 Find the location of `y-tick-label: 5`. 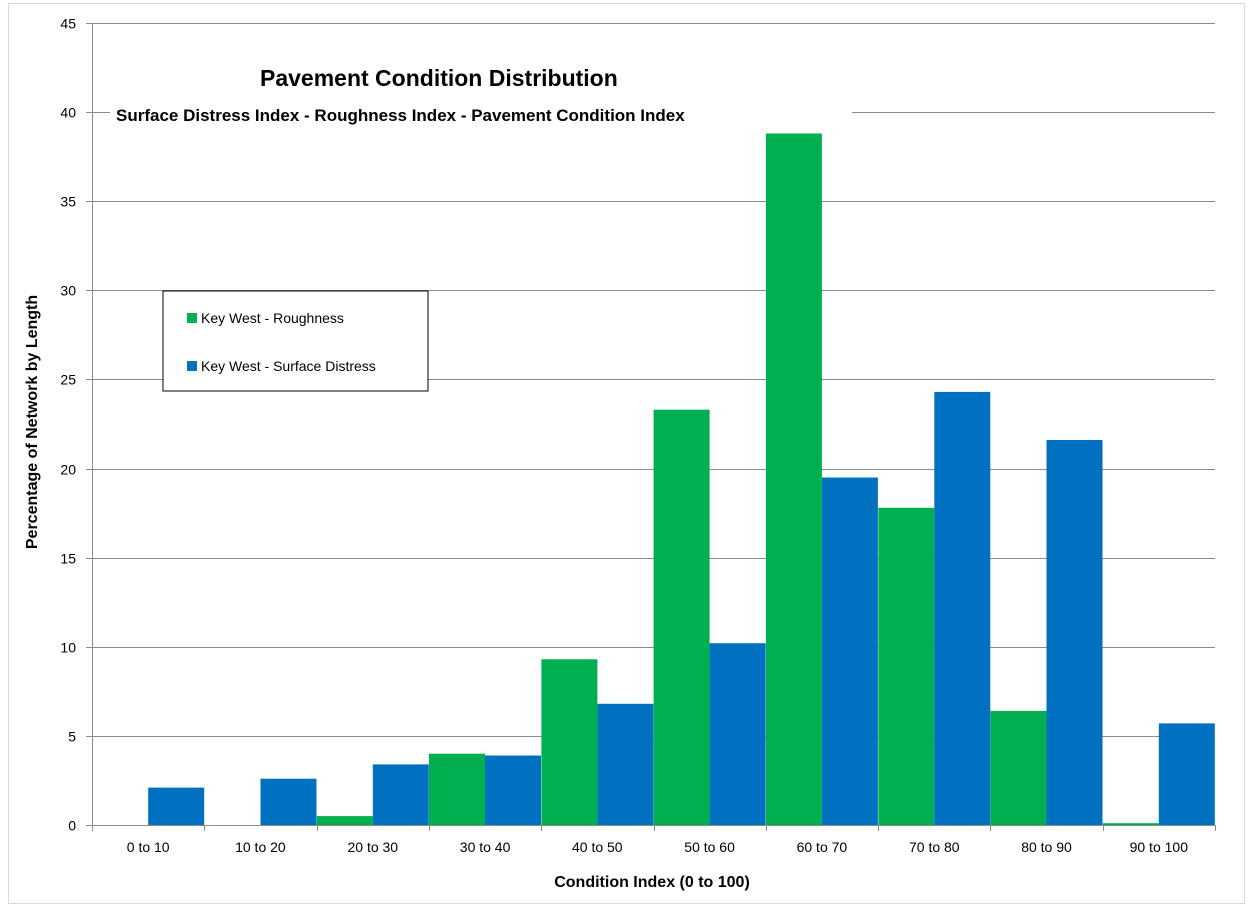

y-tick-label: 5 is located at coordinates (72, 737).